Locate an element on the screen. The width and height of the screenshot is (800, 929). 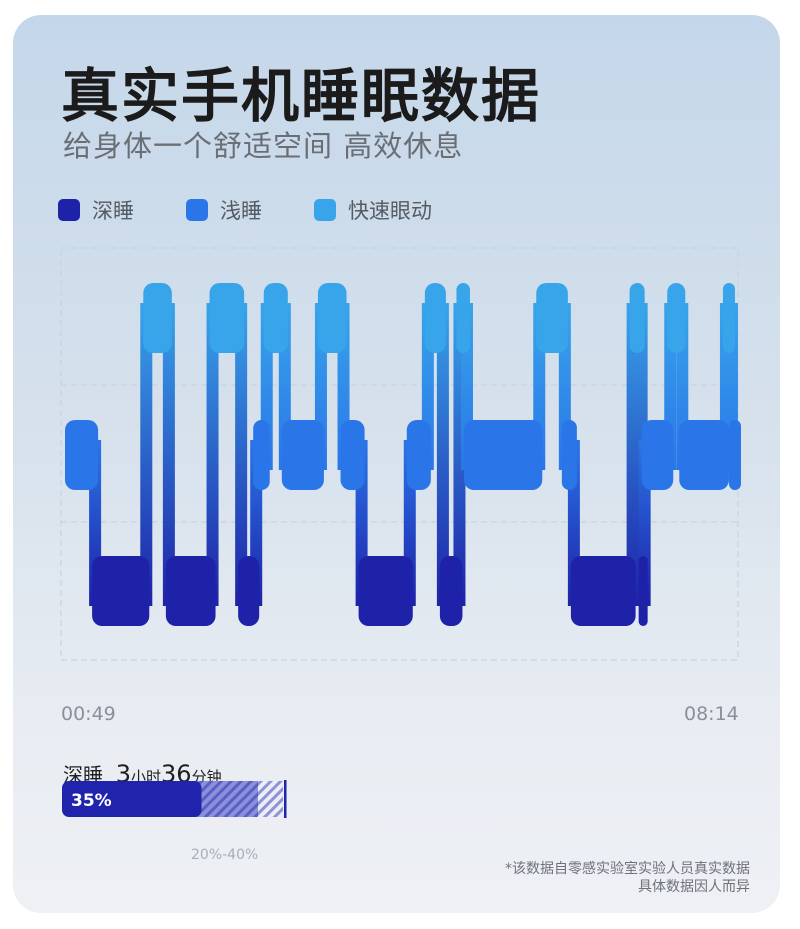
footnote-line: 具体数据因人而异 is located at coordinates (694, 887).